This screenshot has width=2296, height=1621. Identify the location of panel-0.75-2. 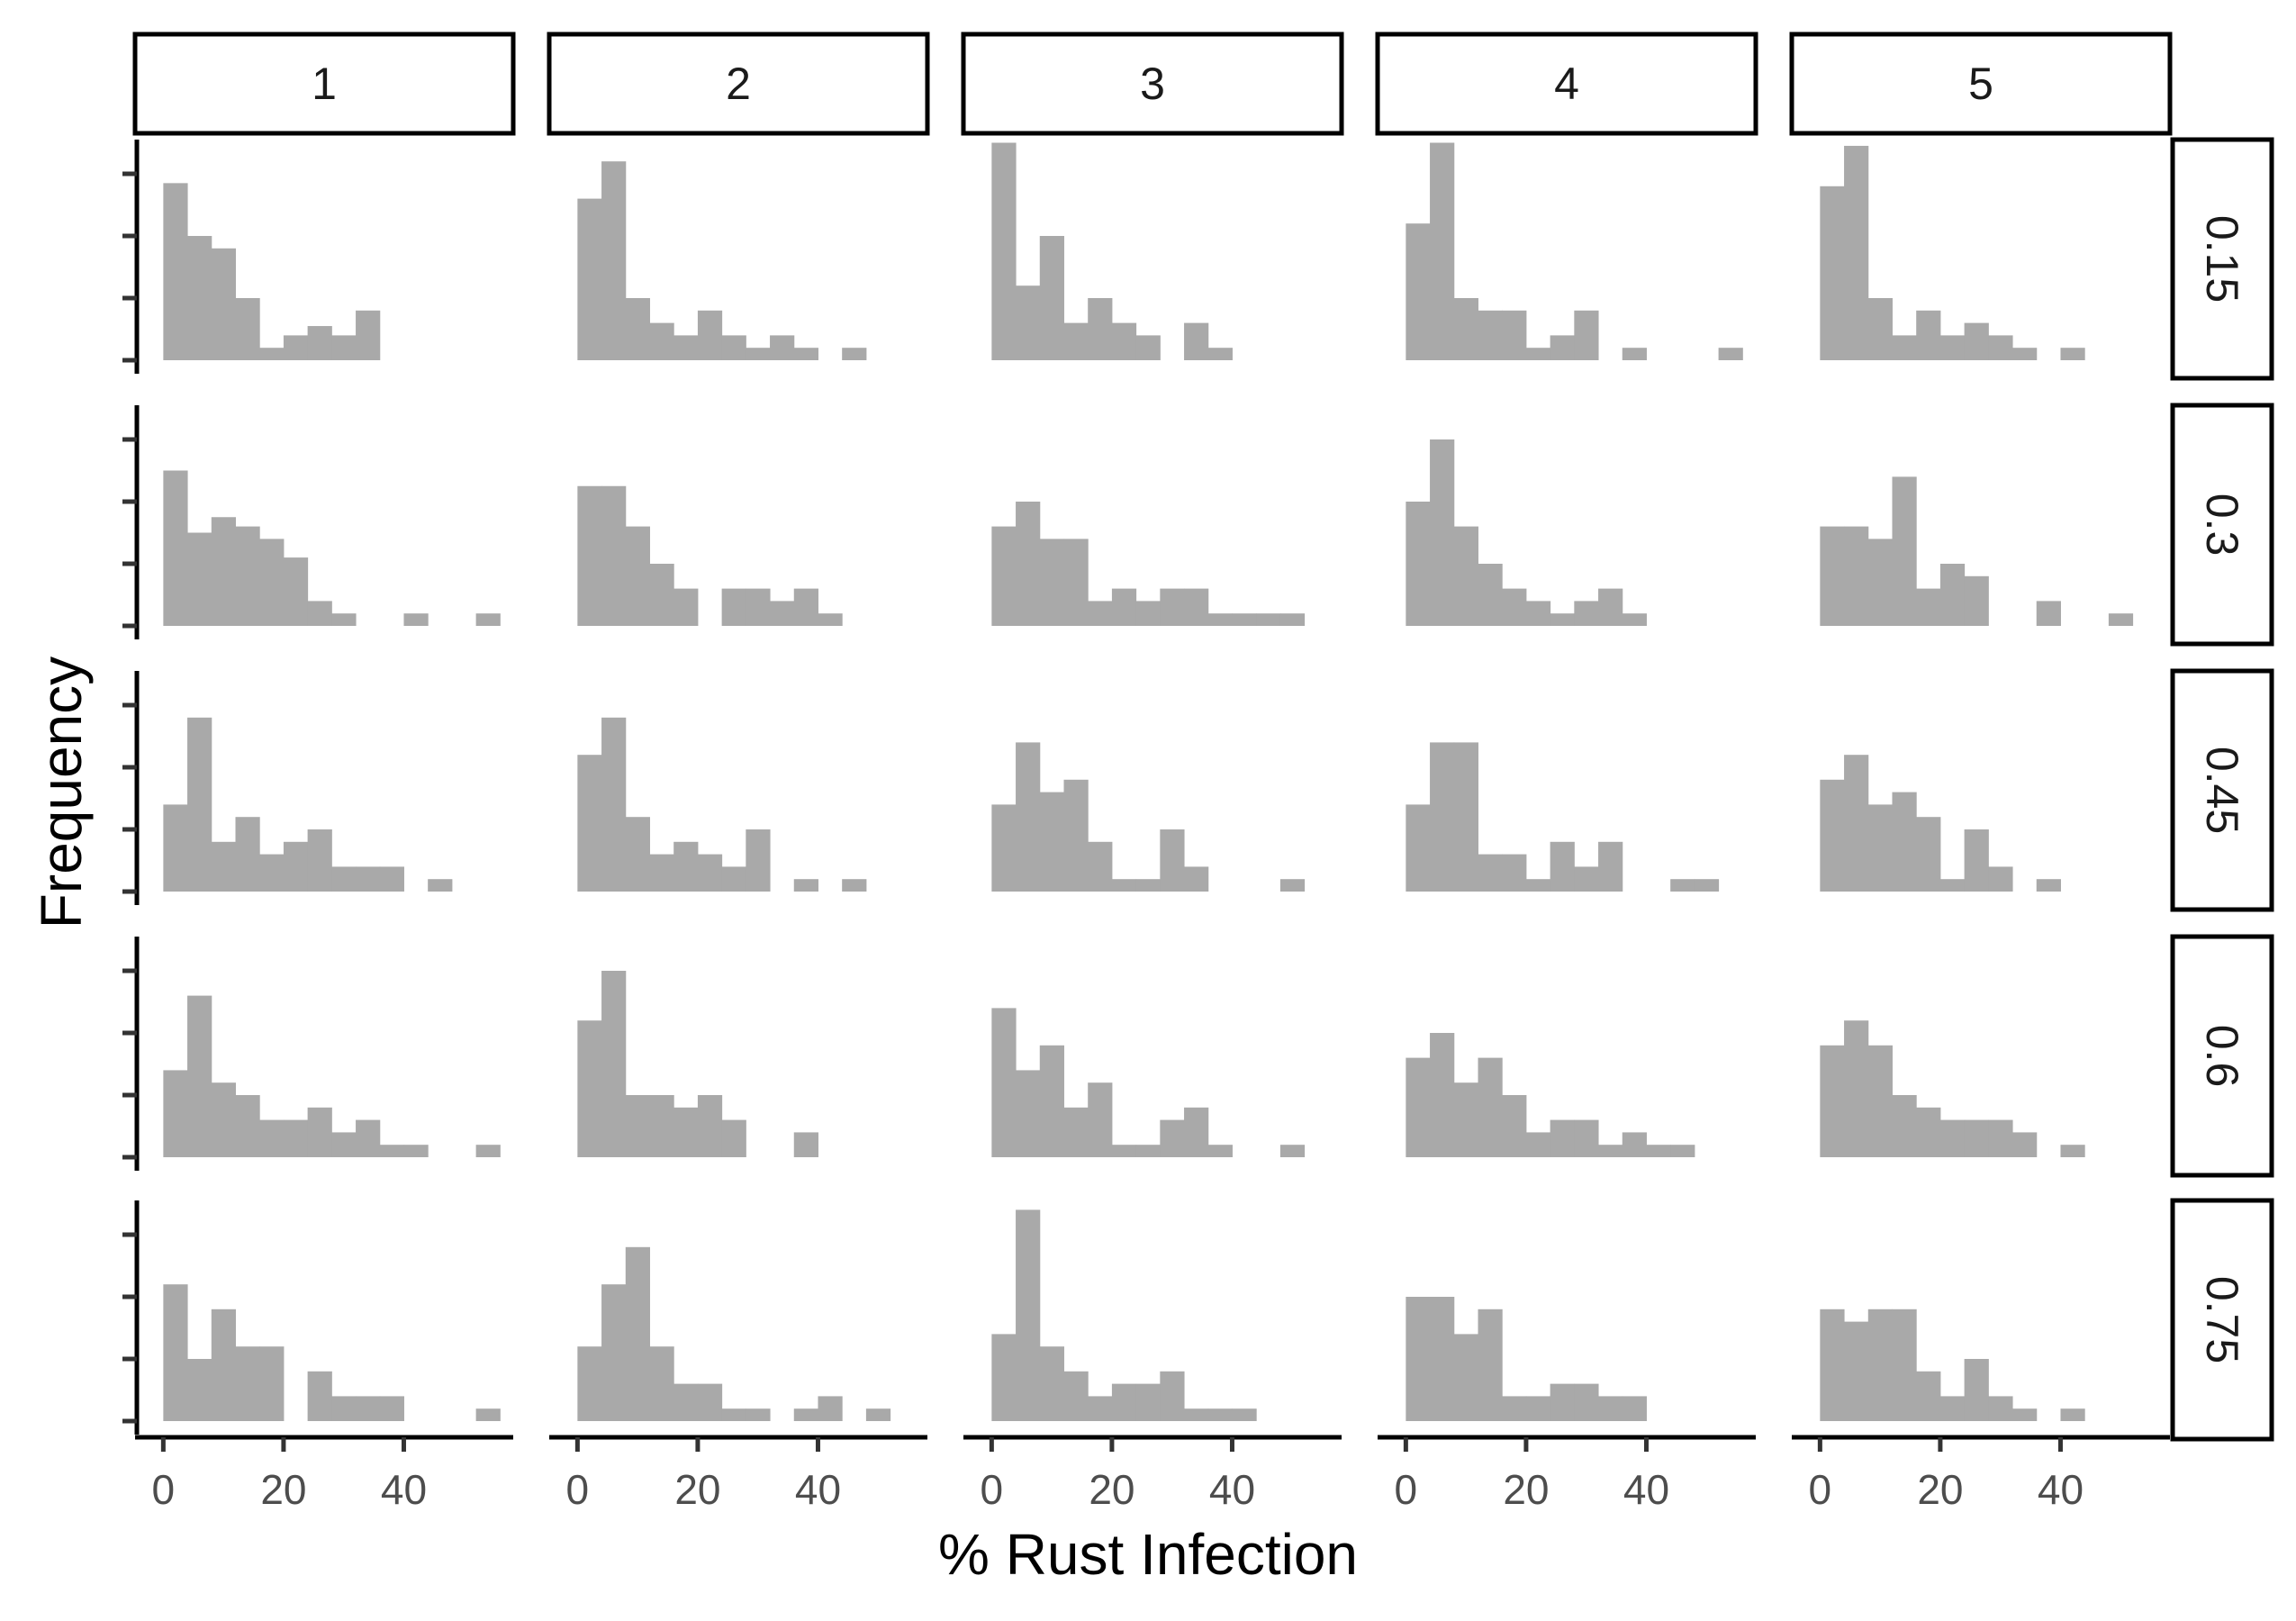
(734, 1333).